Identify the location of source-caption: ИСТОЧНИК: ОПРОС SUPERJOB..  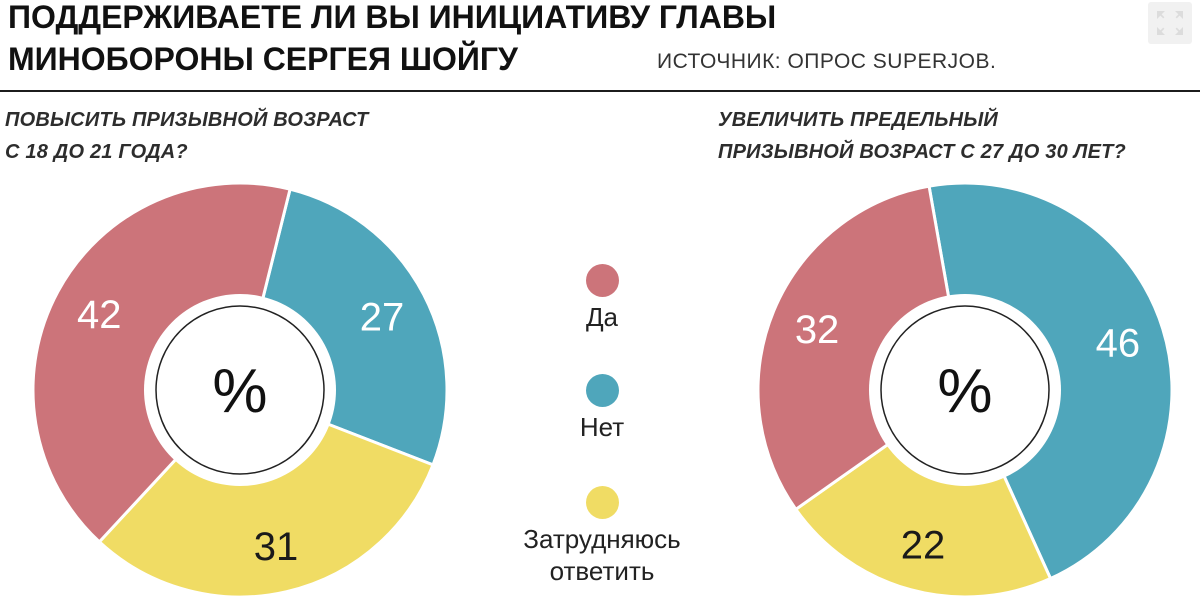
(827, 61).